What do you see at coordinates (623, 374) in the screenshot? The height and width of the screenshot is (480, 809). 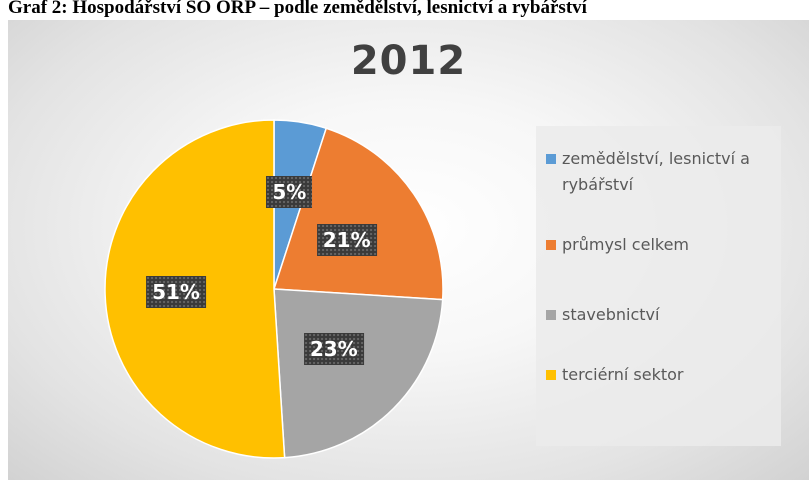 I see `legend-label-4: terciérní sektor` at bounding box center [623, 374].